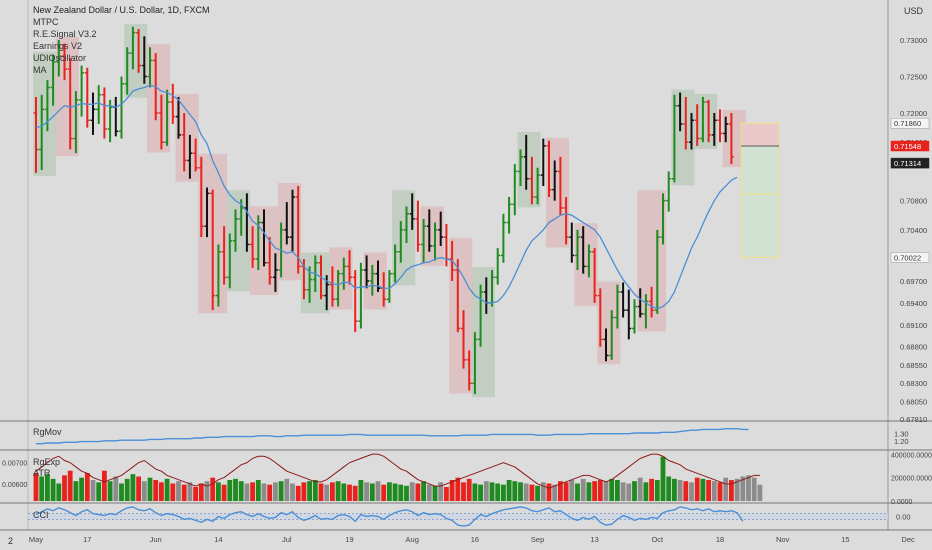 This screenshot has width=932, height=550. I want to click on price-tick-label: 0.69700, so click(913, 281).